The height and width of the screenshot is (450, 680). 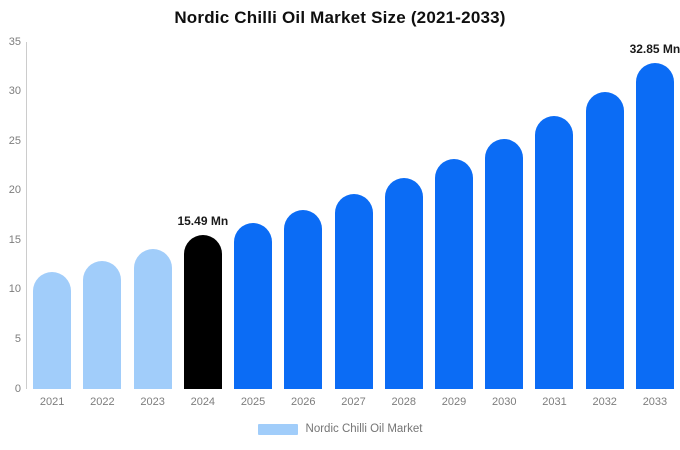 I want to click on bar-2022, so click(x=102, y=325).